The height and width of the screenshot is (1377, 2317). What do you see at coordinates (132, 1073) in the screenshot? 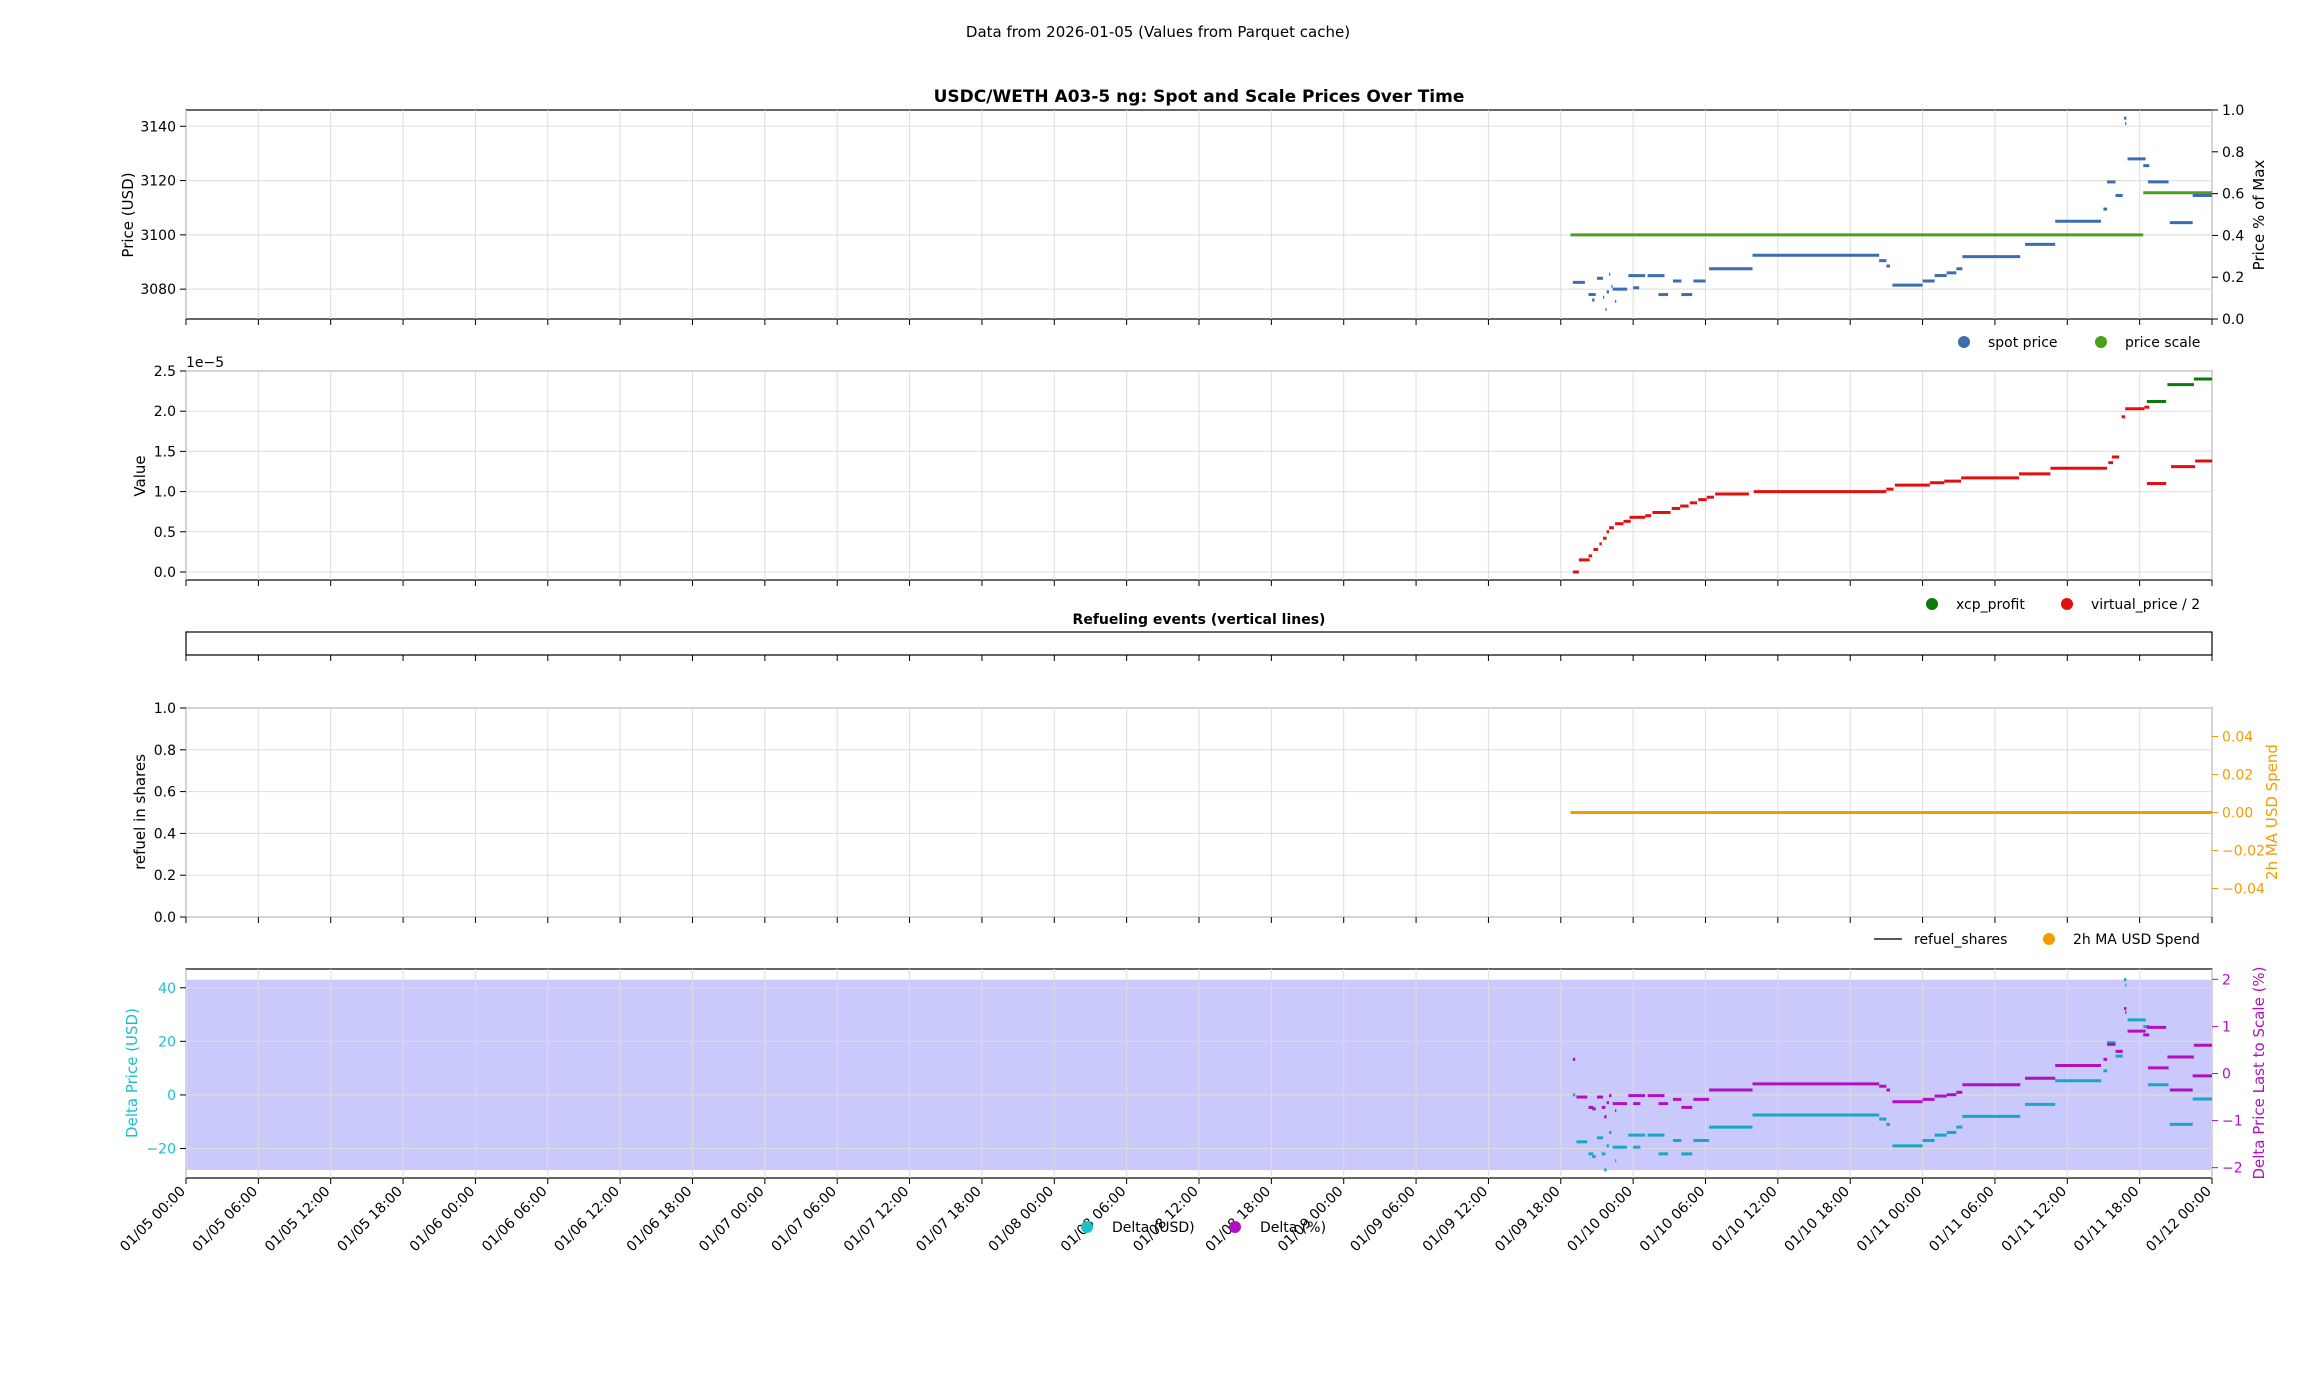
I see `delta-y-label: Delta Price (USD)` at bounding box center [132, 1073].